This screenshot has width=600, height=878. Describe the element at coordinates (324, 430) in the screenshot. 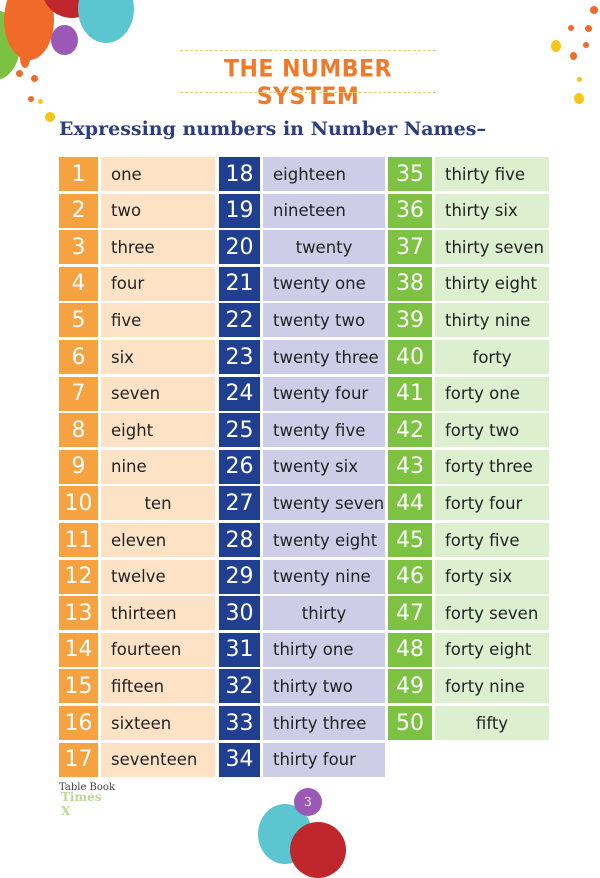

I see `number-name-cell: twenty five` at that location.